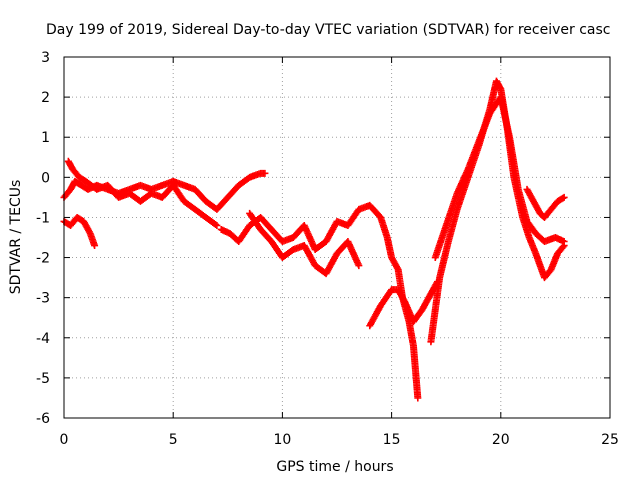  Describe the element at coordinates (45, 98) in the screenshot. I see `y-tick-label: 2` at that location.